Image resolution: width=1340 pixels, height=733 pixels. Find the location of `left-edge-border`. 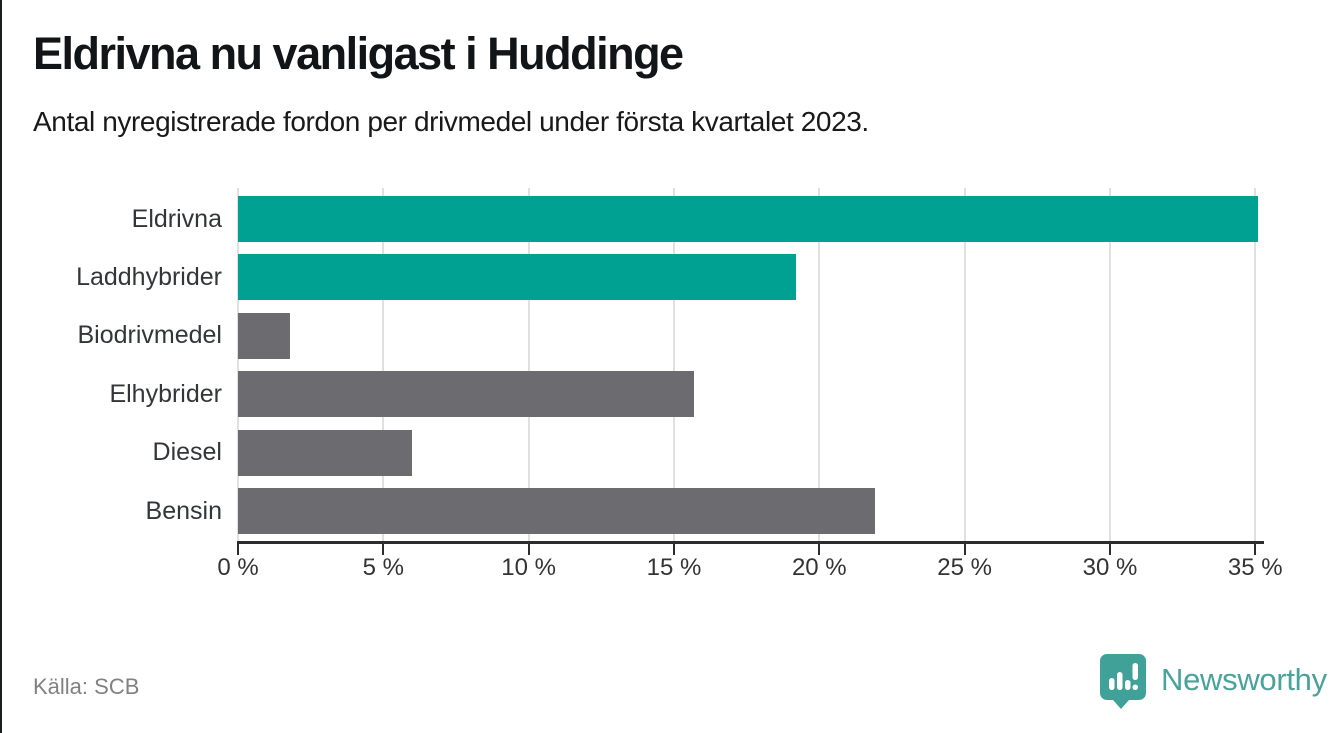

left-edge-border is located at coordinates (1, 366).